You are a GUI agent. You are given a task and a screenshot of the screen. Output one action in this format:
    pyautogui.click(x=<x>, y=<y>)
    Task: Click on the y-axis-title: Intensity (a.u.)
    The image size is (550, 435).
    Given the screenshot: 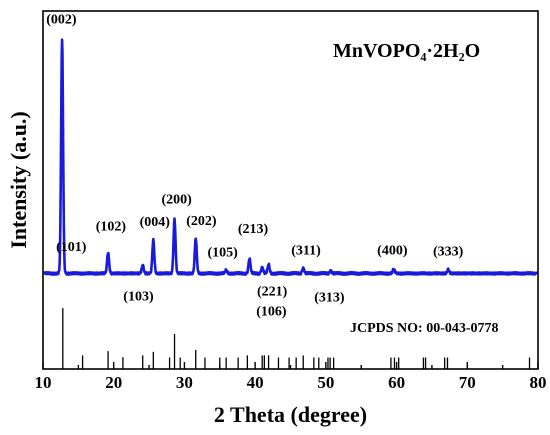 What is the action you would take?
    pyautogui.click(x=18, y=180)
    